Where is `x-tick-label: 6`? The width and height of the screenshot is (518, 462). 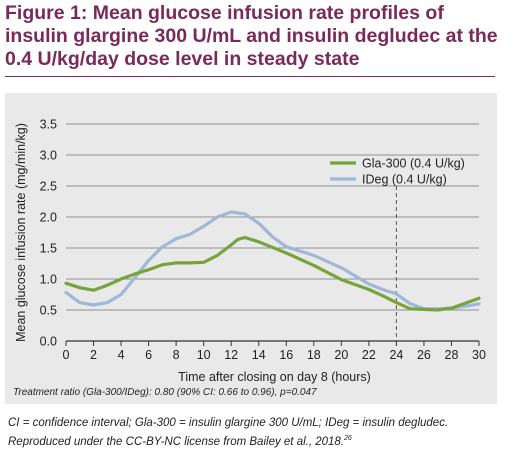
x-tick-label: 6 is located at coordinates (148, 355).